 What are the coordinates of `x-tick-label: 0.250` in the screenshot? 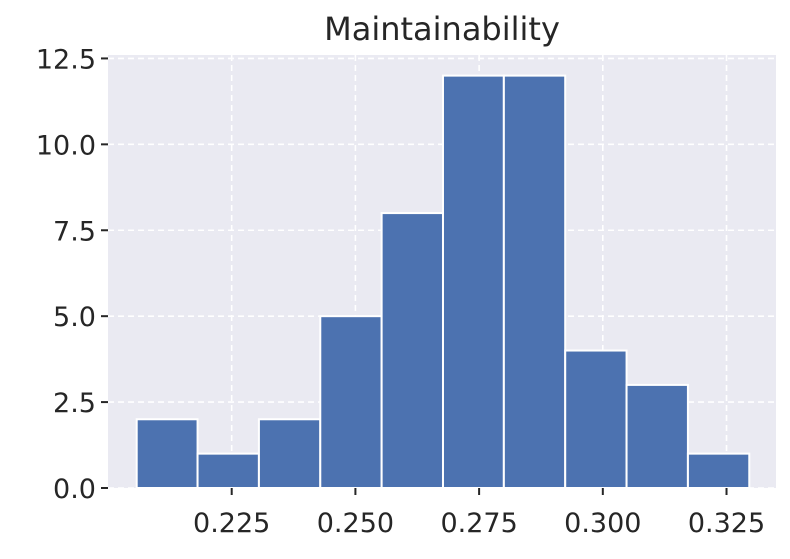 It's located at (355, 523).